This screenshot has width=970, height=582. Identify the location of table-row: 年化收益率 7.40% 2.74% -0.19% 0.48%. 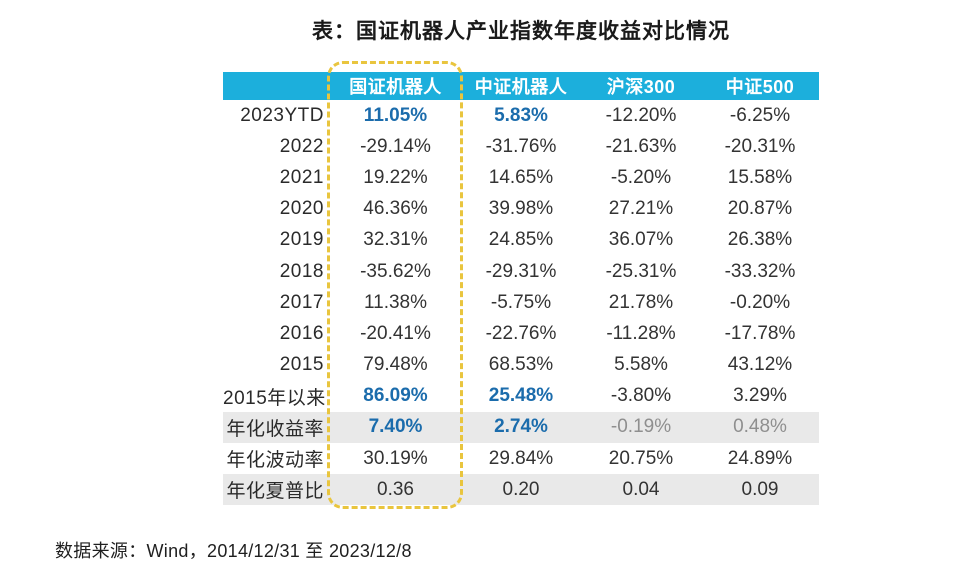
(521, 427).